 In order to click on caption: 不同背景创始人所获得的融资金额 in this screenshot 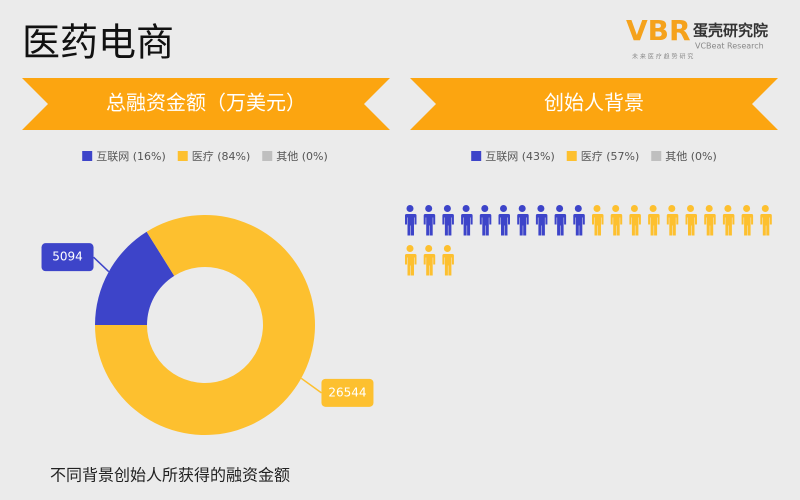, I will do `click(170, 475)`.